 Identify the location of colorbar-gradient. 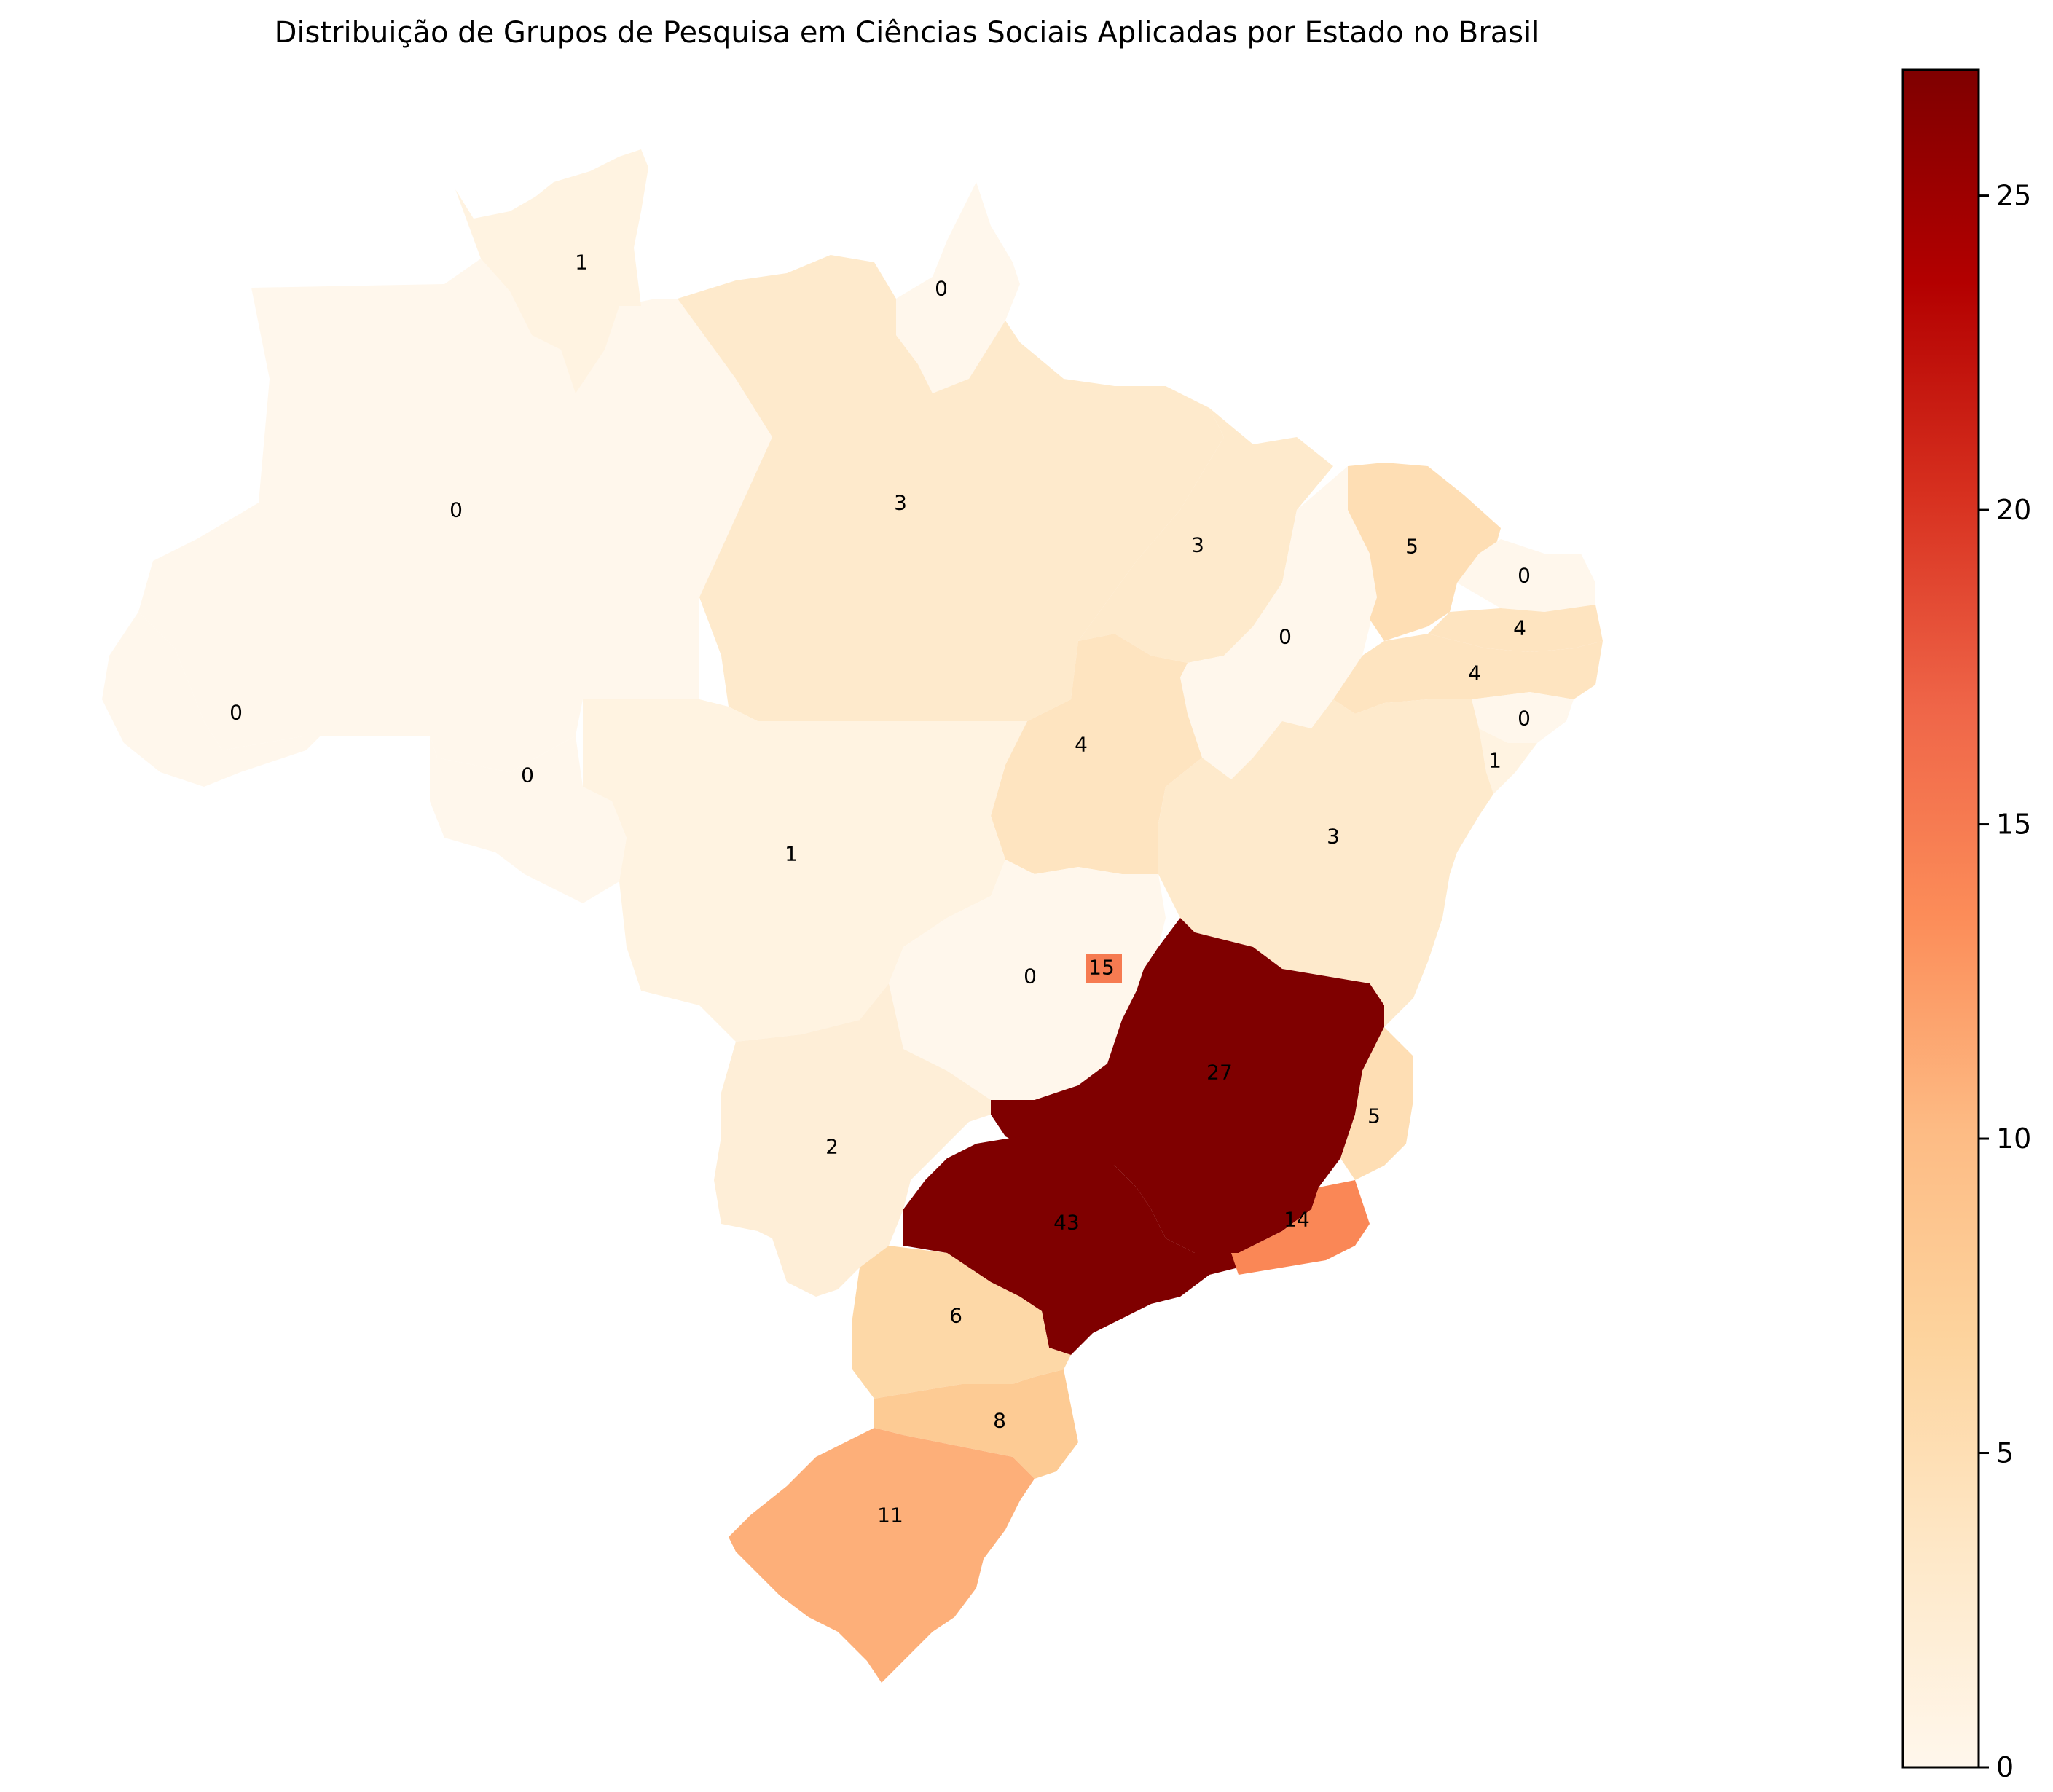
(1940, 919).